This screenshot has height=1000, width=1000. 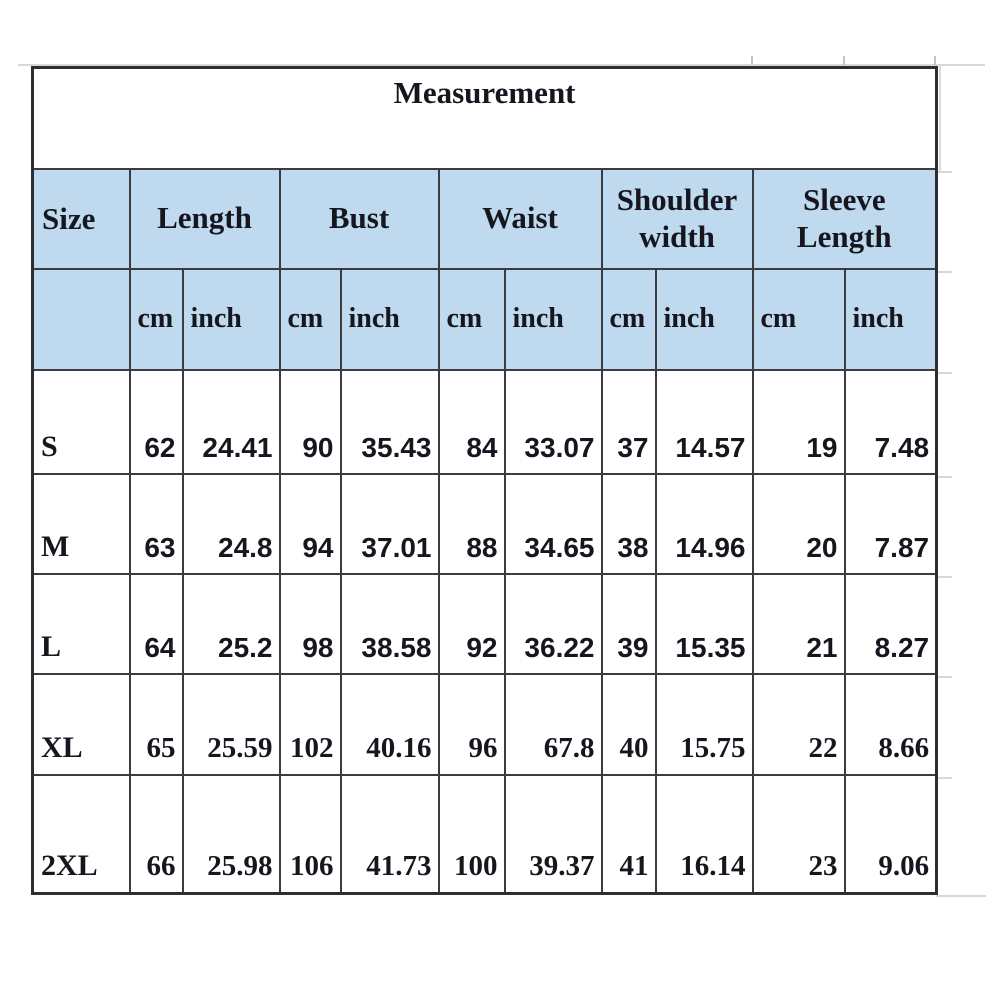 I want to click on l-bust-cm: 98, so click(x=310, y=623).